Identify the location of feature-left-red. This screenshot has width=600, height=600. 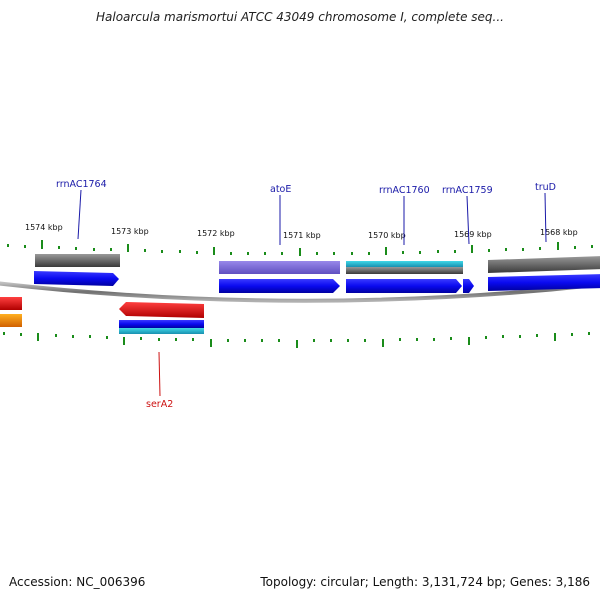
(11, 303).